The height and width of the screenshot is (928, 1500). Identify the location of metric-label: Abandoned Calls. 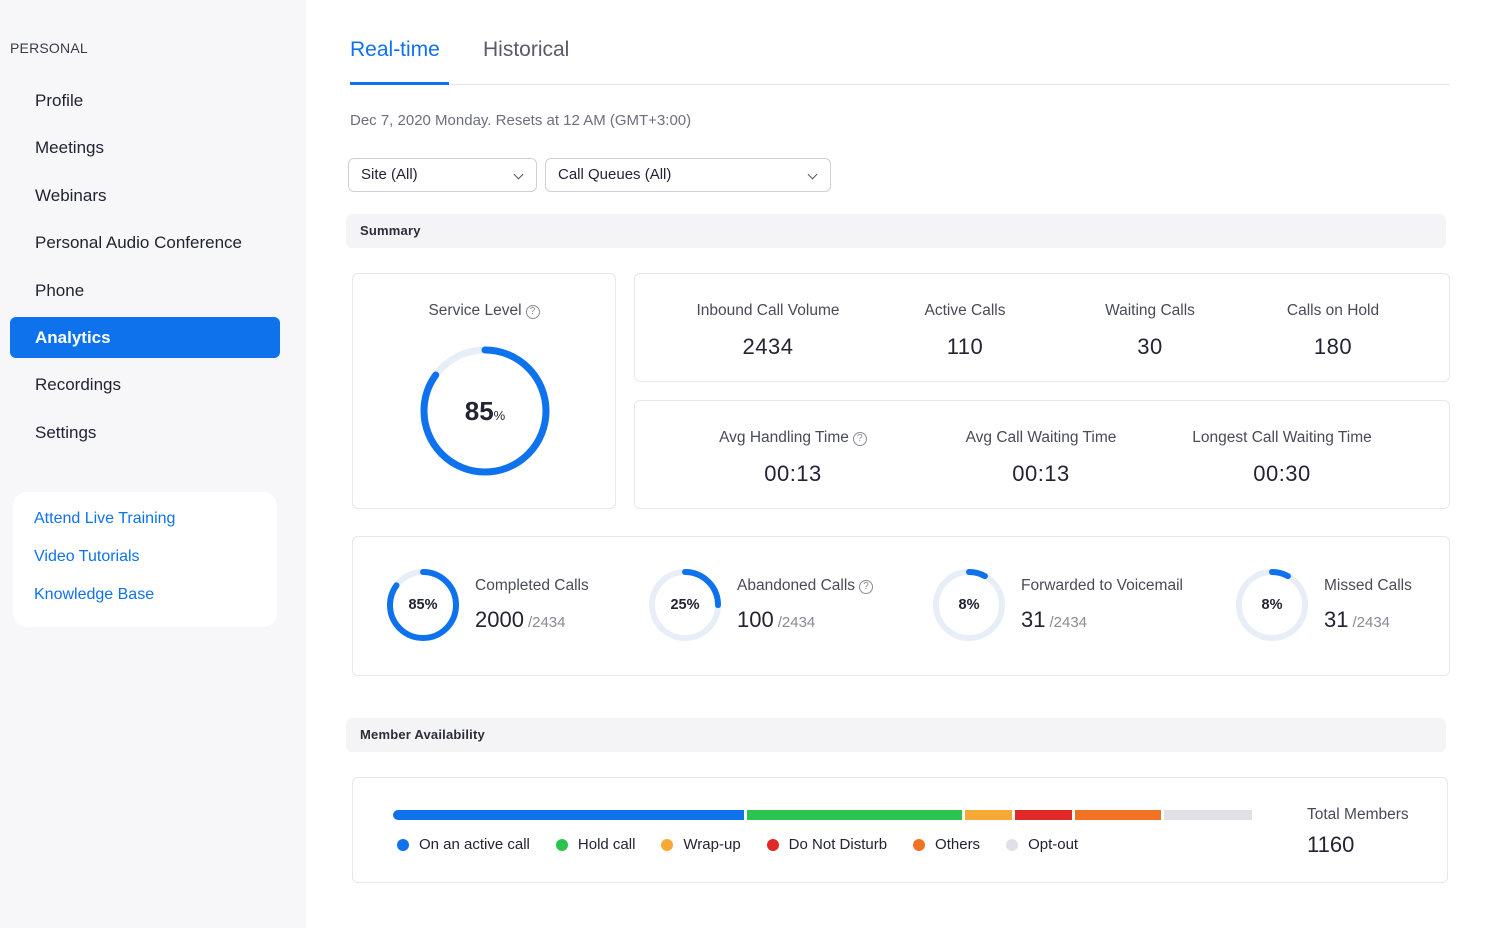
(796, 585).